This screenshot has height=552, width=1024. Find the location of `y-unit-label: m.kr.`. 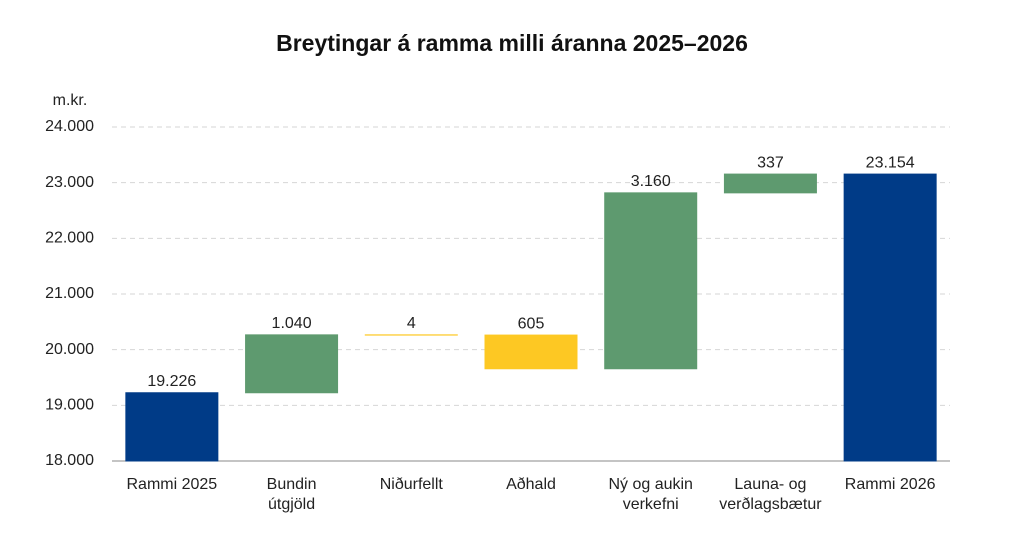

y-unit-label: m.kr. is located at coordinates (70, 100).